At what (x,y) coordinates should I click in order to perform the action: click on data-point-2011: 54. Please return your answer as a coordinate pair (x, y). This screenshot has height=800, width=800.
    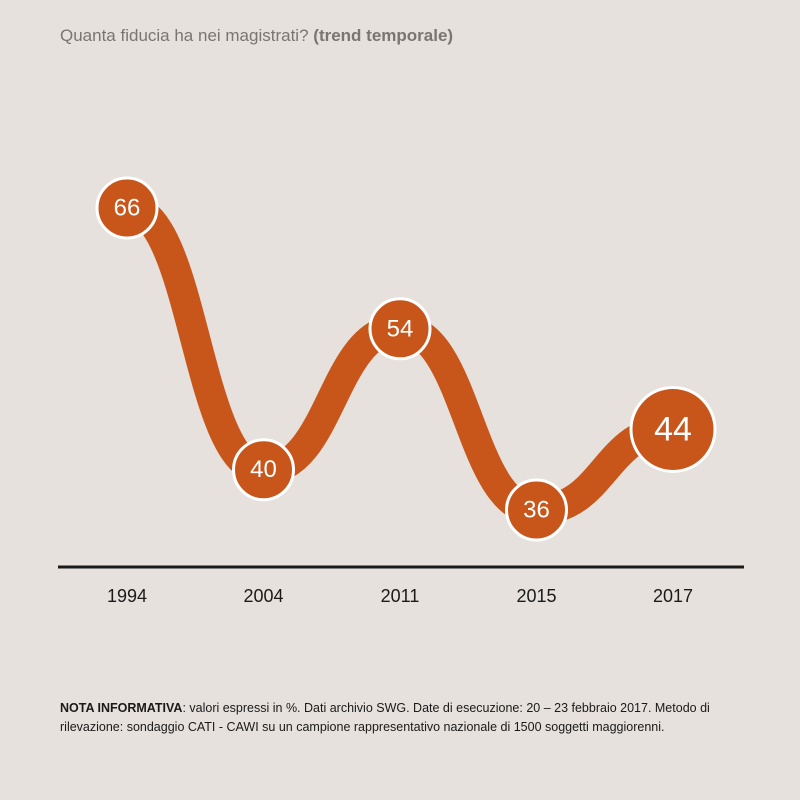
    Looking at the image, I should click on (400, 329).